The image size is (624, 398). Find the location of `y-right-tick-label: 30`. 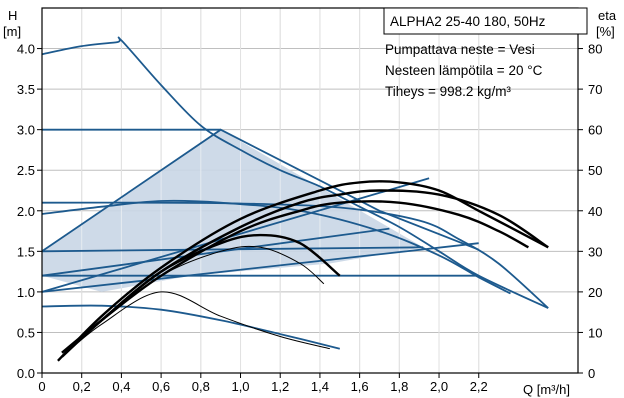

y-right-tick-label: 30 is located at coordinates (595, 251).